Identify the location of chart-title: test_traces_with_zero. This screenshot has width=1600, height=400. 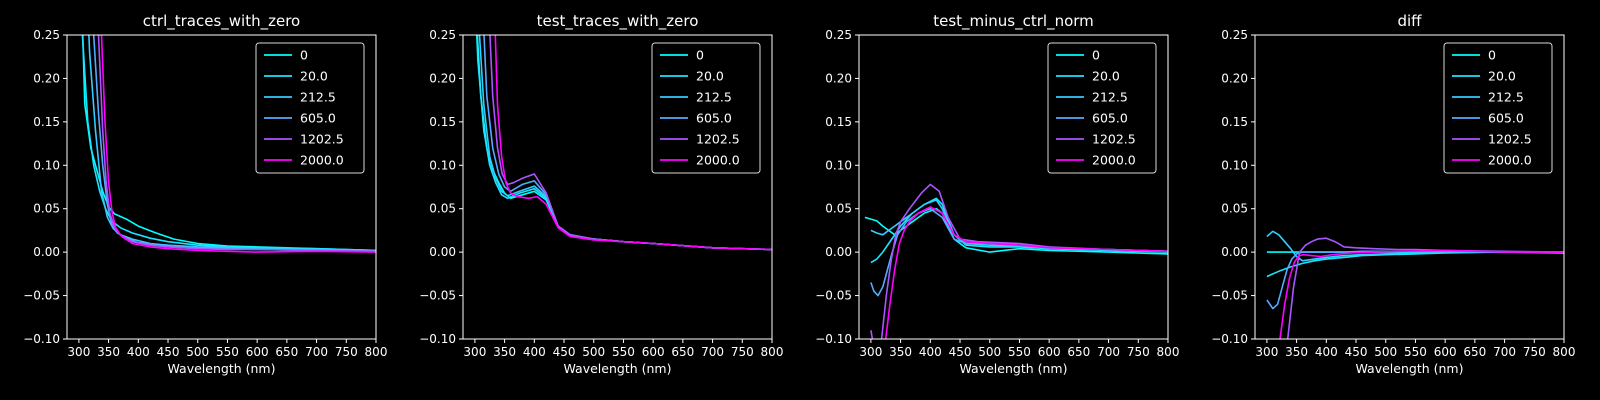
(618, 21).